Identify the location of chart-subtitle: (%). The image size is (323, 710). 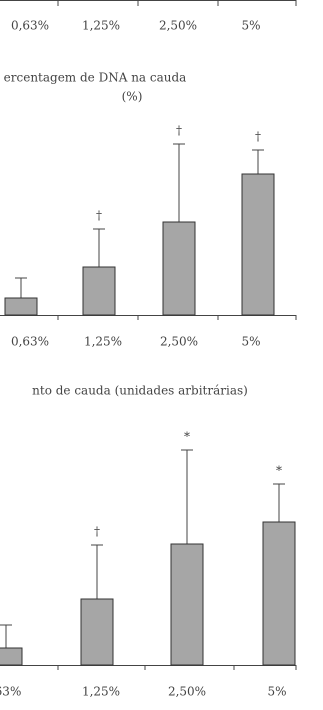
(132, 97).